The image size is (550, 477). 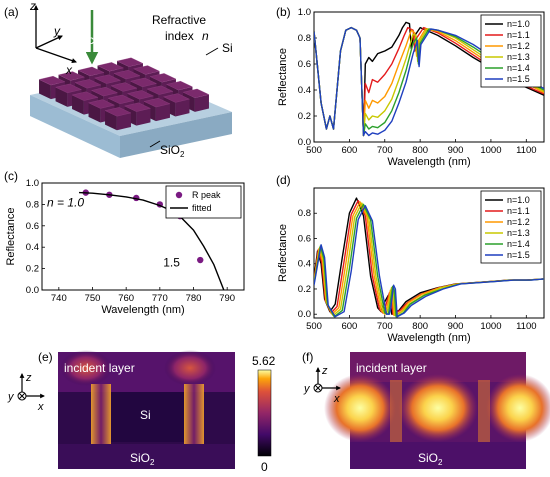 I want to click on panel-e: (e) incident layer Si SiO2 z y x 5.62 0, so click(x=141, y=412).